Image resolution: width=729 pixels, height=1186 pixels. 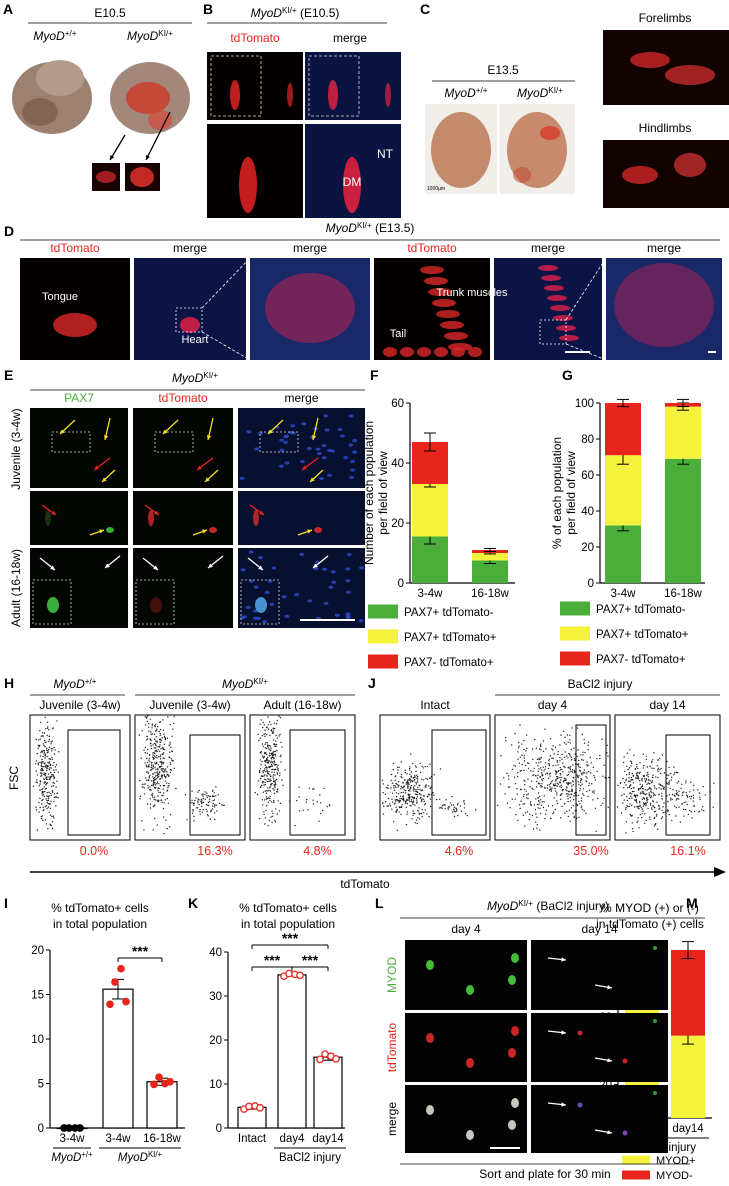 What do you see at coordinates (162, 1105) in the screenshot?
I see `bar` at bounding box center [162, 1105].